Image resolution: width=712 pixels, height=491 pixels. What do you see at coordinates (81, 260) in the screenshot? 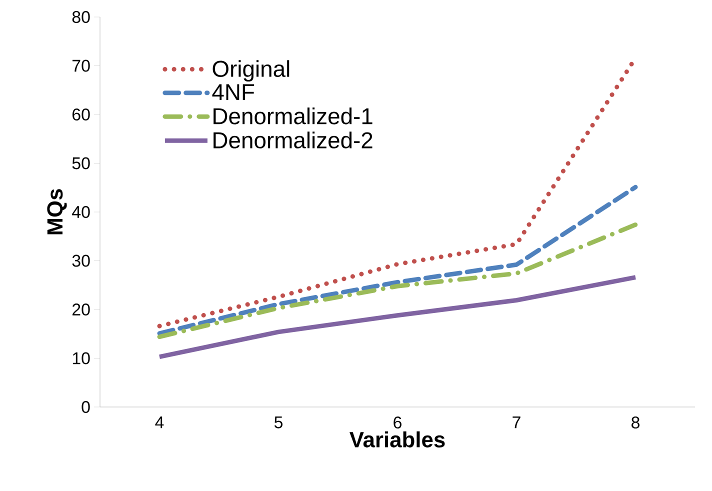
I see `y-tick-label: 30` at bounding box center [81, 260].